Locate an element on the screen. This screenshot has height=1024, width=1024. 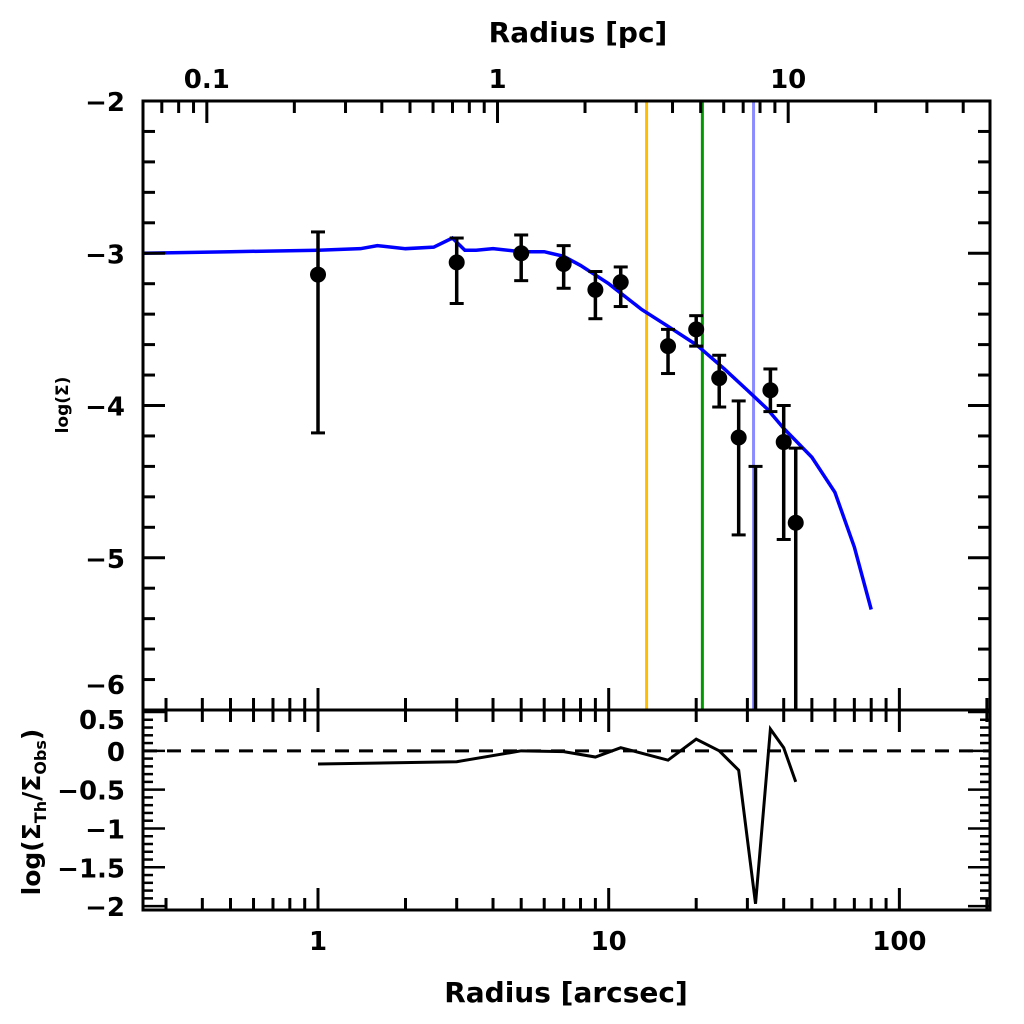
main-y-axis-title: log(Σ) is located at coordinates (63, 405).